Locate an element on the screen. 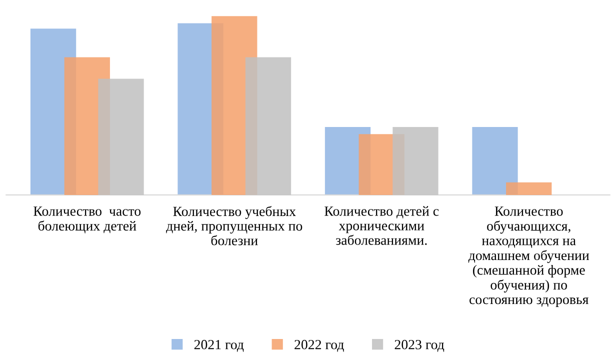  x-tick-label: Количество учебных дней, пропущенных по болезни is located at coordinates (234, 226).